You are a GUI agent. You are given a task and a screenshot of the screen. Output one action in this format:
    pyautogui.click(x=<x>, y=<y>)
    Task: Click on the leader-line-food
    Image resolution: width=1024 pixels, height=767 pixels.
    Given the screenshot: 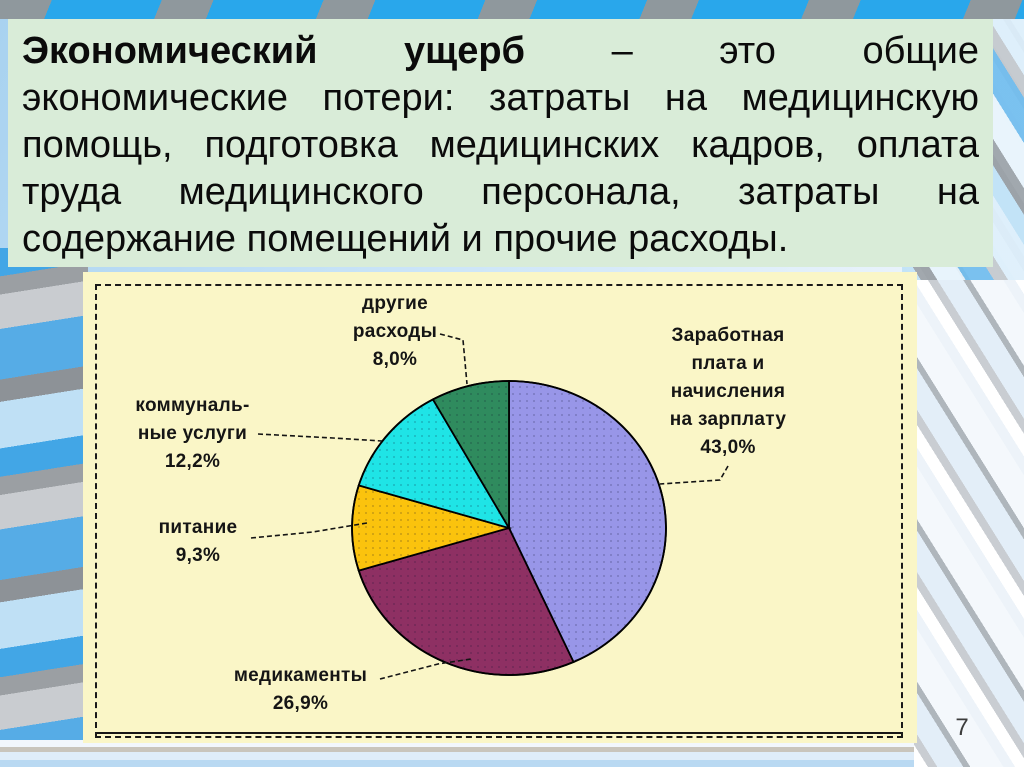 What is the action you would take?
    pyautogui.click(x=309, y=530)
    